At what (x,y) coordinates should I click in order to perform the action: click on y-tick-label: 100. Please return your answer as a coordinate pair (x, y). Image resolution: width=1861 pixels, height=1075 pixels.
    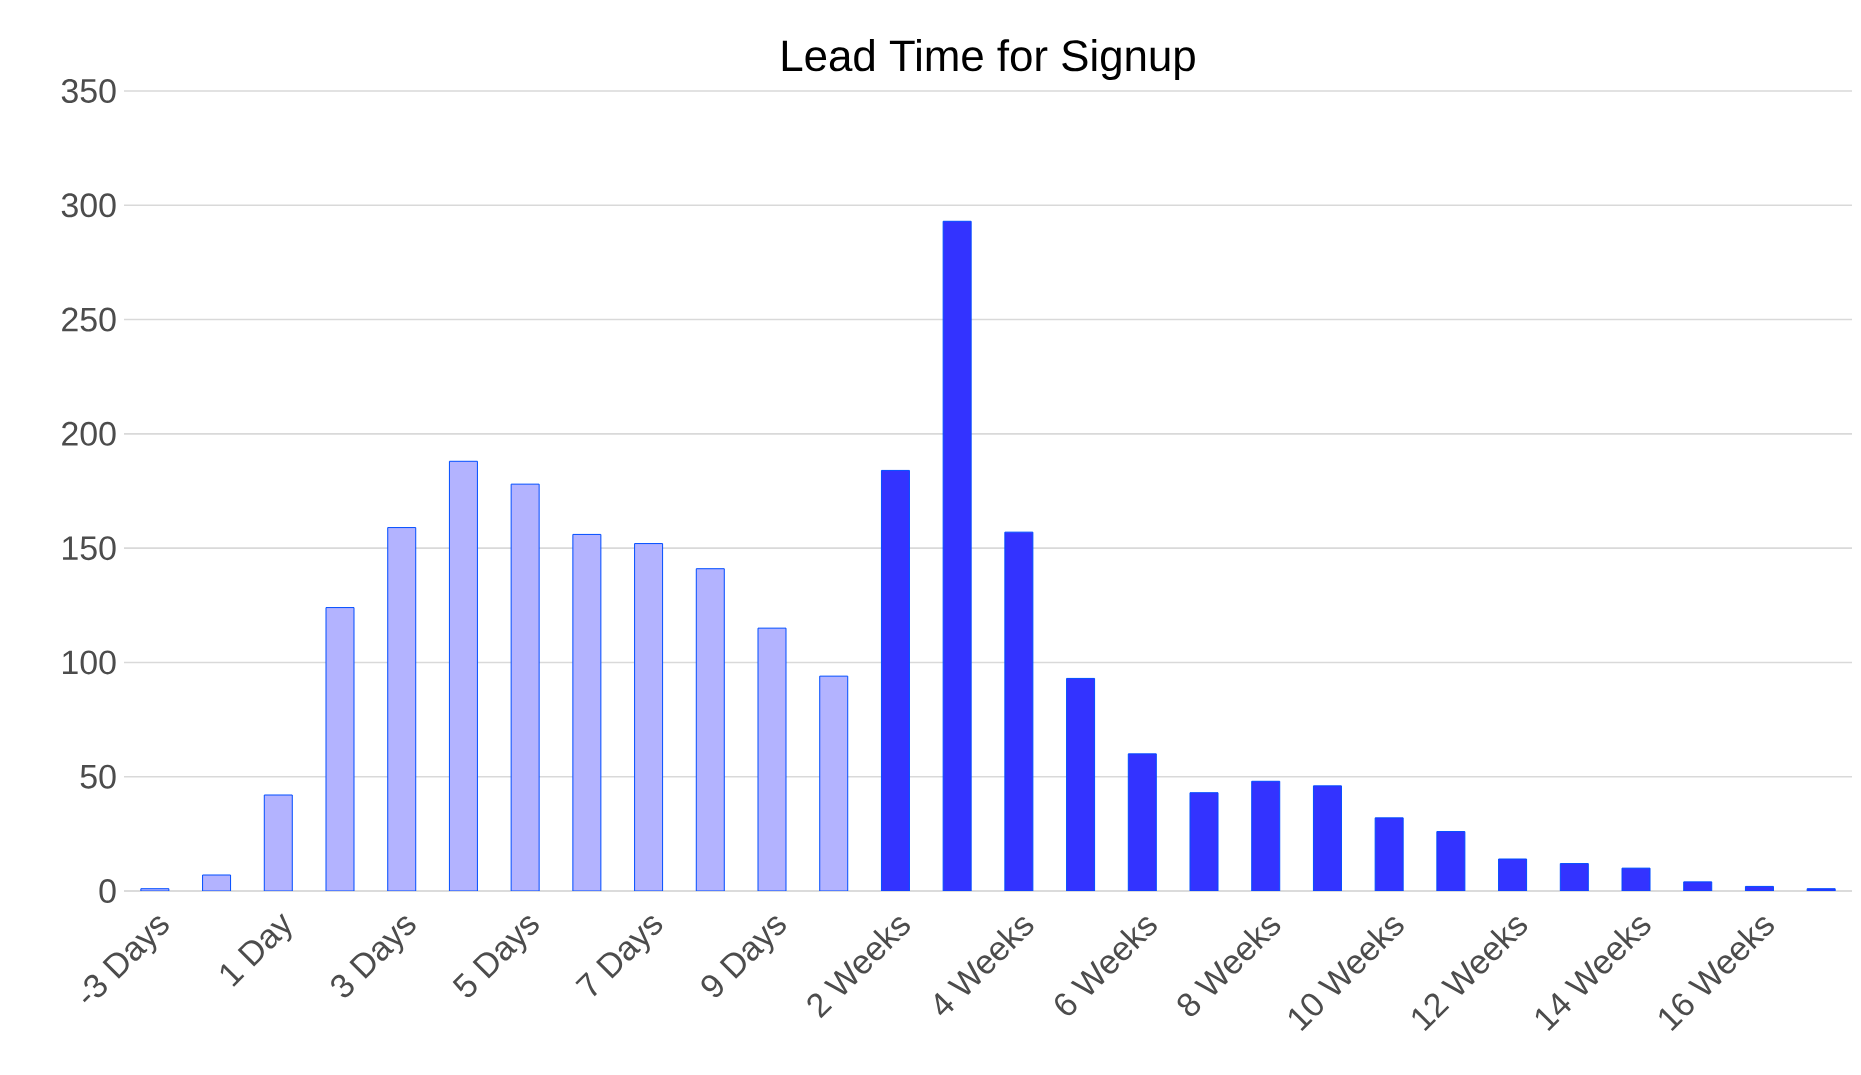
    Looking at the image, I should click on (89, 662).